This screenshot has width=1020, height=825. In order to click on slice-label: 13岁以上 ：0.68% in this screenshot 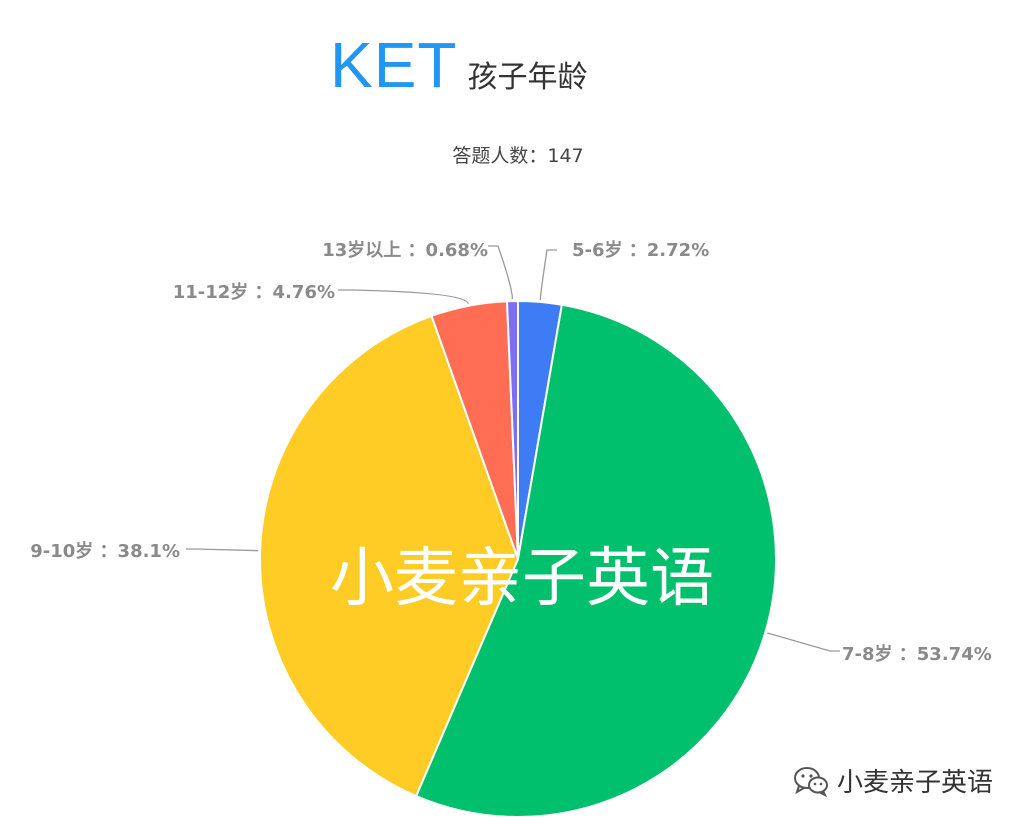, I will do `click(405, 250)`.